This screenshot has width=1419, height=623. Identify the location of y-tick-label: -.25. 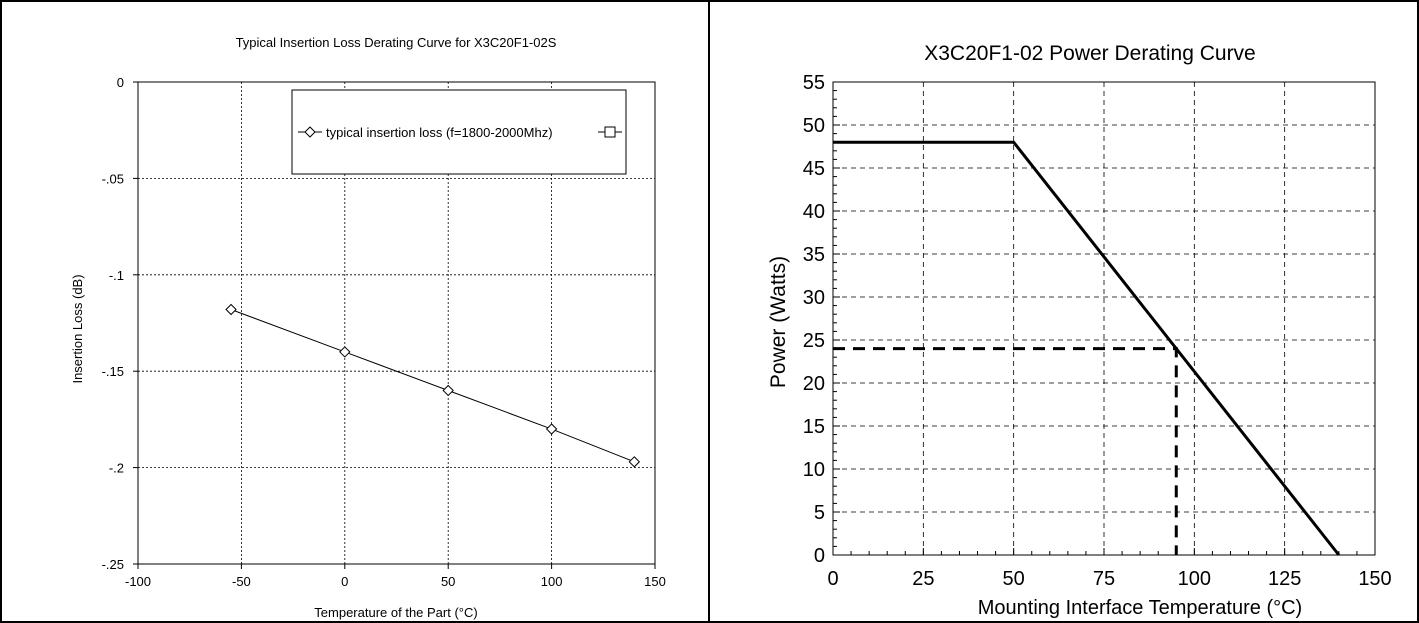
(113, 564).